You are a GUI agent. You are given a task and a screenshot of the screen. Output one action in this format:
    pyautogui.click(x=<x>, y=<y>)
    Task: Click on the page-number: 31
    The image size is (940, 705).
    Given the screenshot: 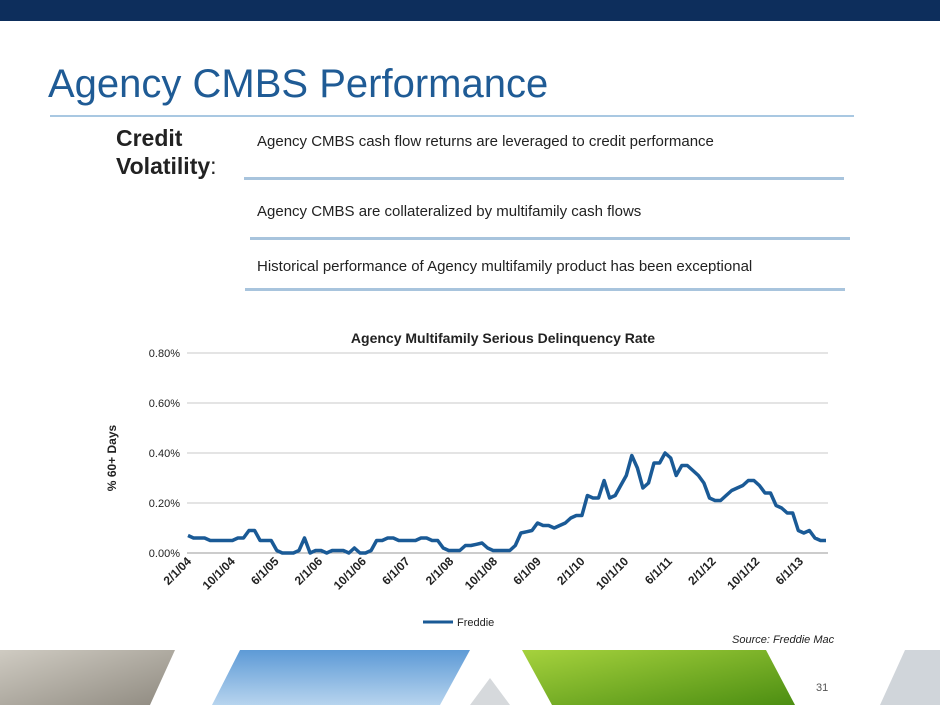 What is the action you would take?
    pyautogui.click(x=822, y=688)
    